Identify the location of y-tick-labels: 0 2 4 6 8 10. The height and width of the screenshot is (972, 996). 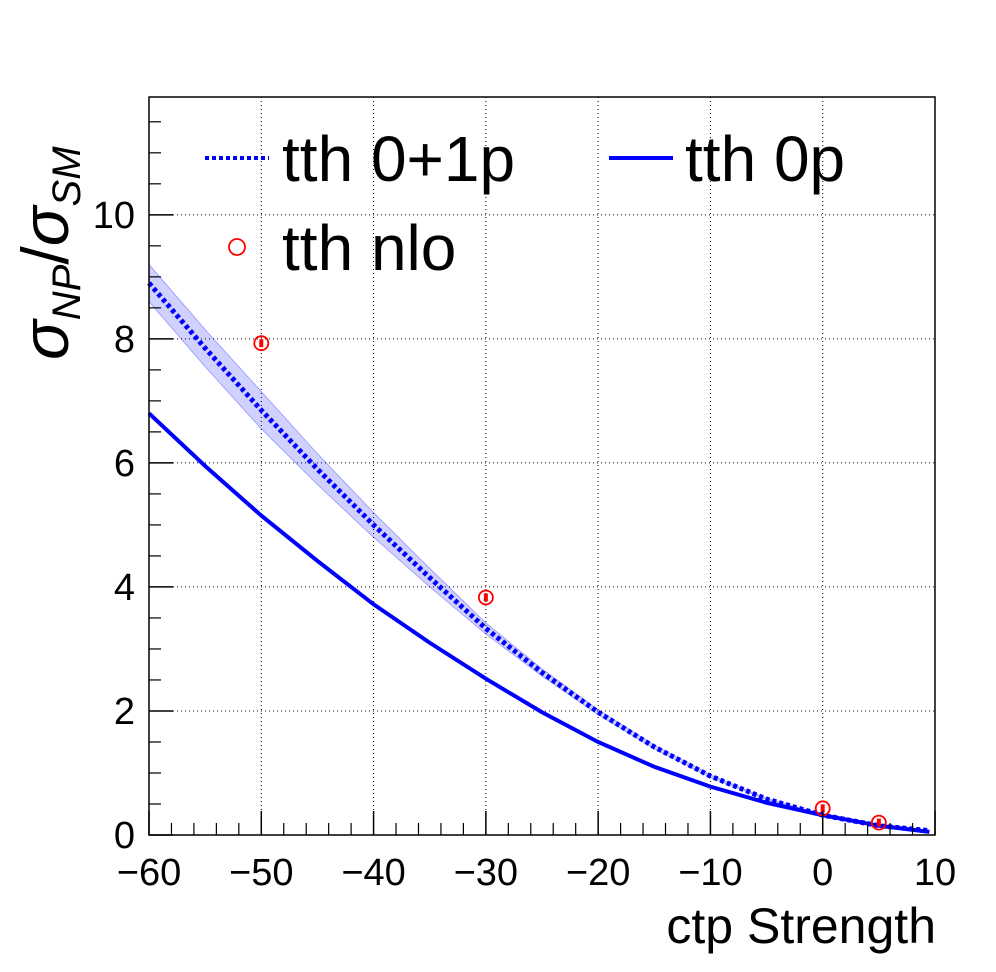
(114, 526).